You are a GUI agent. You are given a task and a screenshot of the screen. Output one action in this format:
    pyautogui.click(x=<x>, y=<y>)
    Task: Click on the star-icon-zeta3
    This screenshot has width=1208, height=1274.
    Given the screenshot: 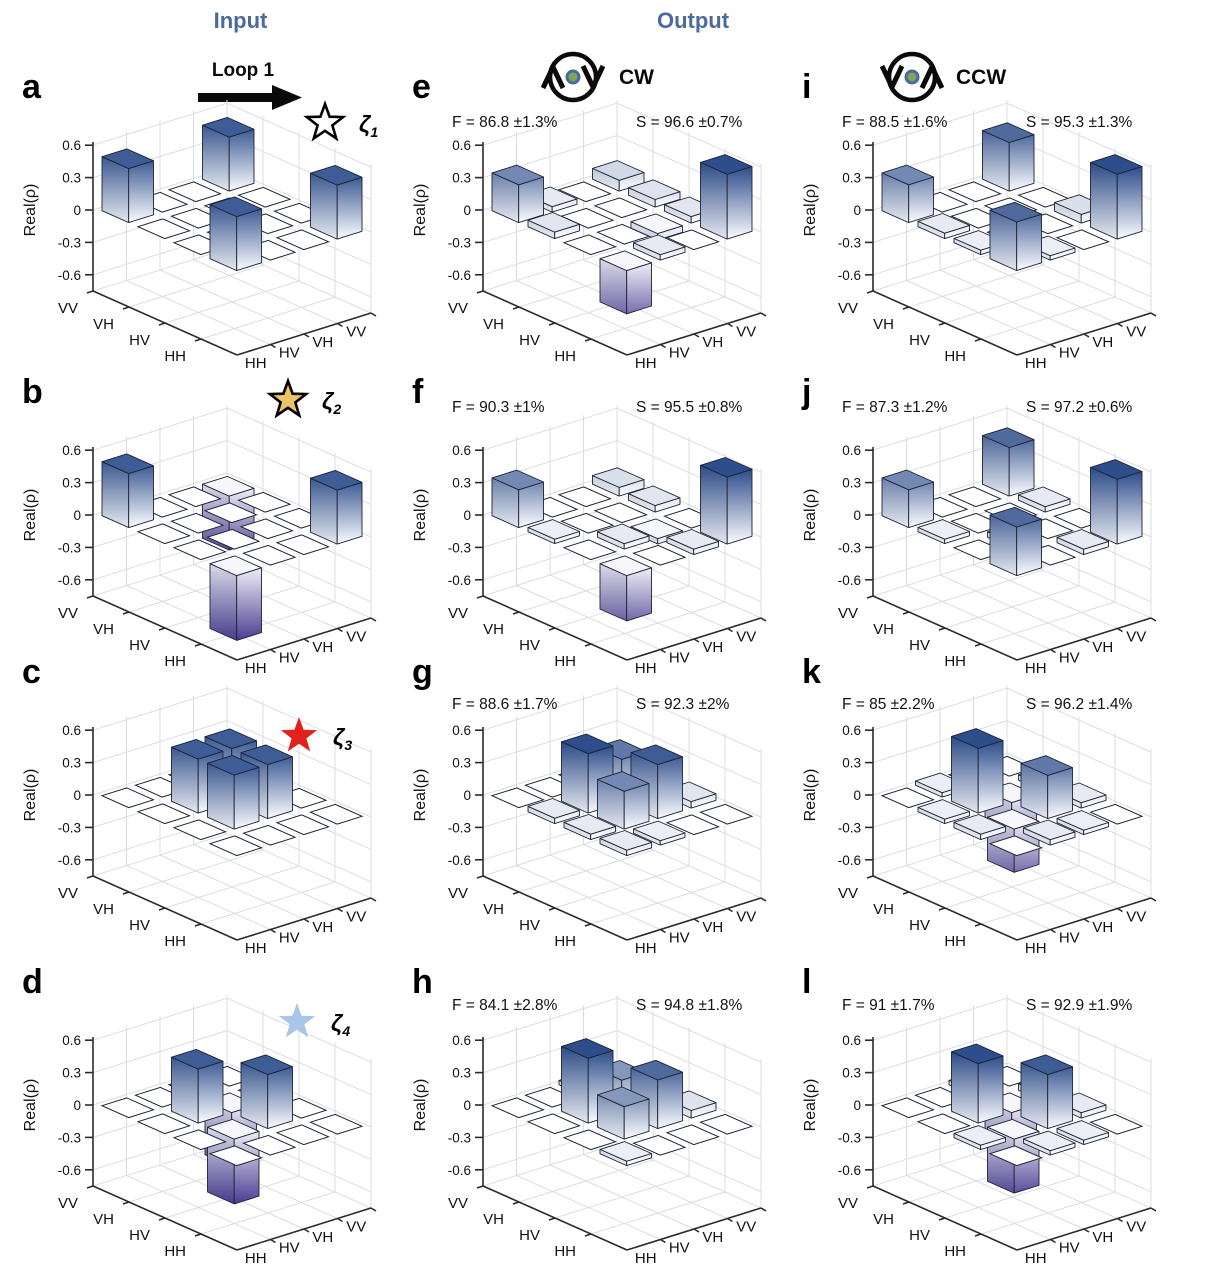 What is the action you would take?
    pyautogui.click(x=299, y=734)
    